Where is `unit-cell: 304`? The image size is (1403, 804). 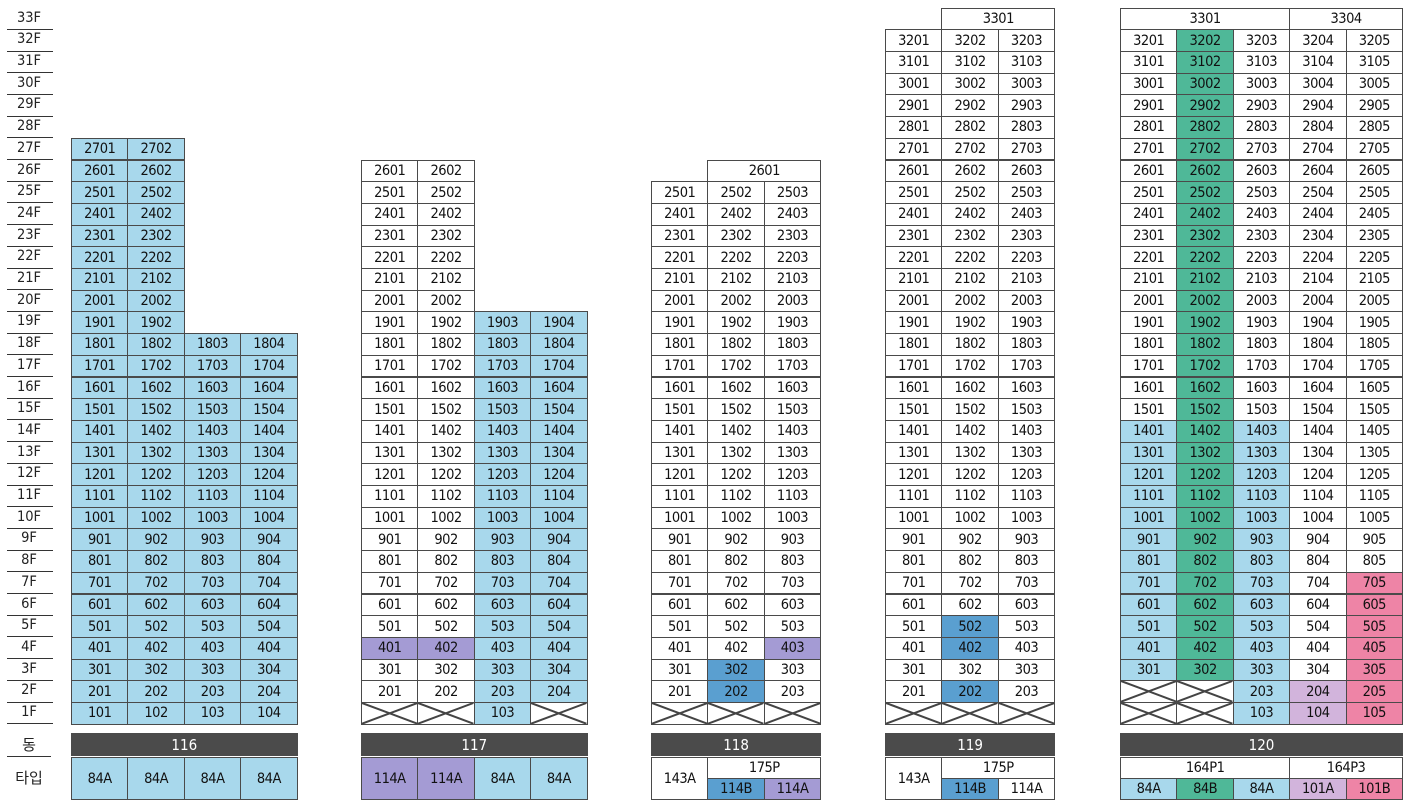
unit-cell: 304 is located at coordinates (559, 670).